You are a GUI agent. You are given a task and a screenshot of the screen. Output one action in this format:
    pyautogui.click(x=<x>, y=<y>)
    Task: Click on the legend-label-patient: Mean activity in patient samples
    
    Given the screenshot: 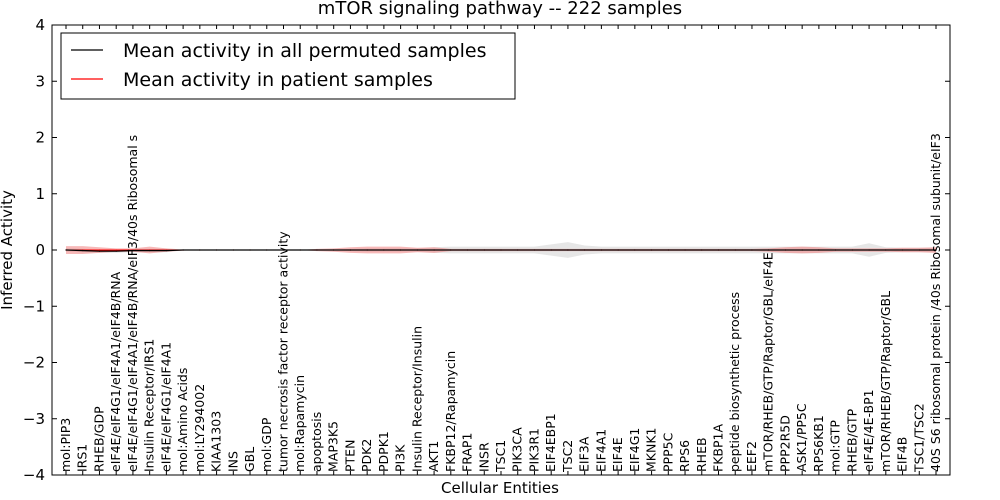 What is the action you would take?
    pyautogui.click(x=278, y=80)
    